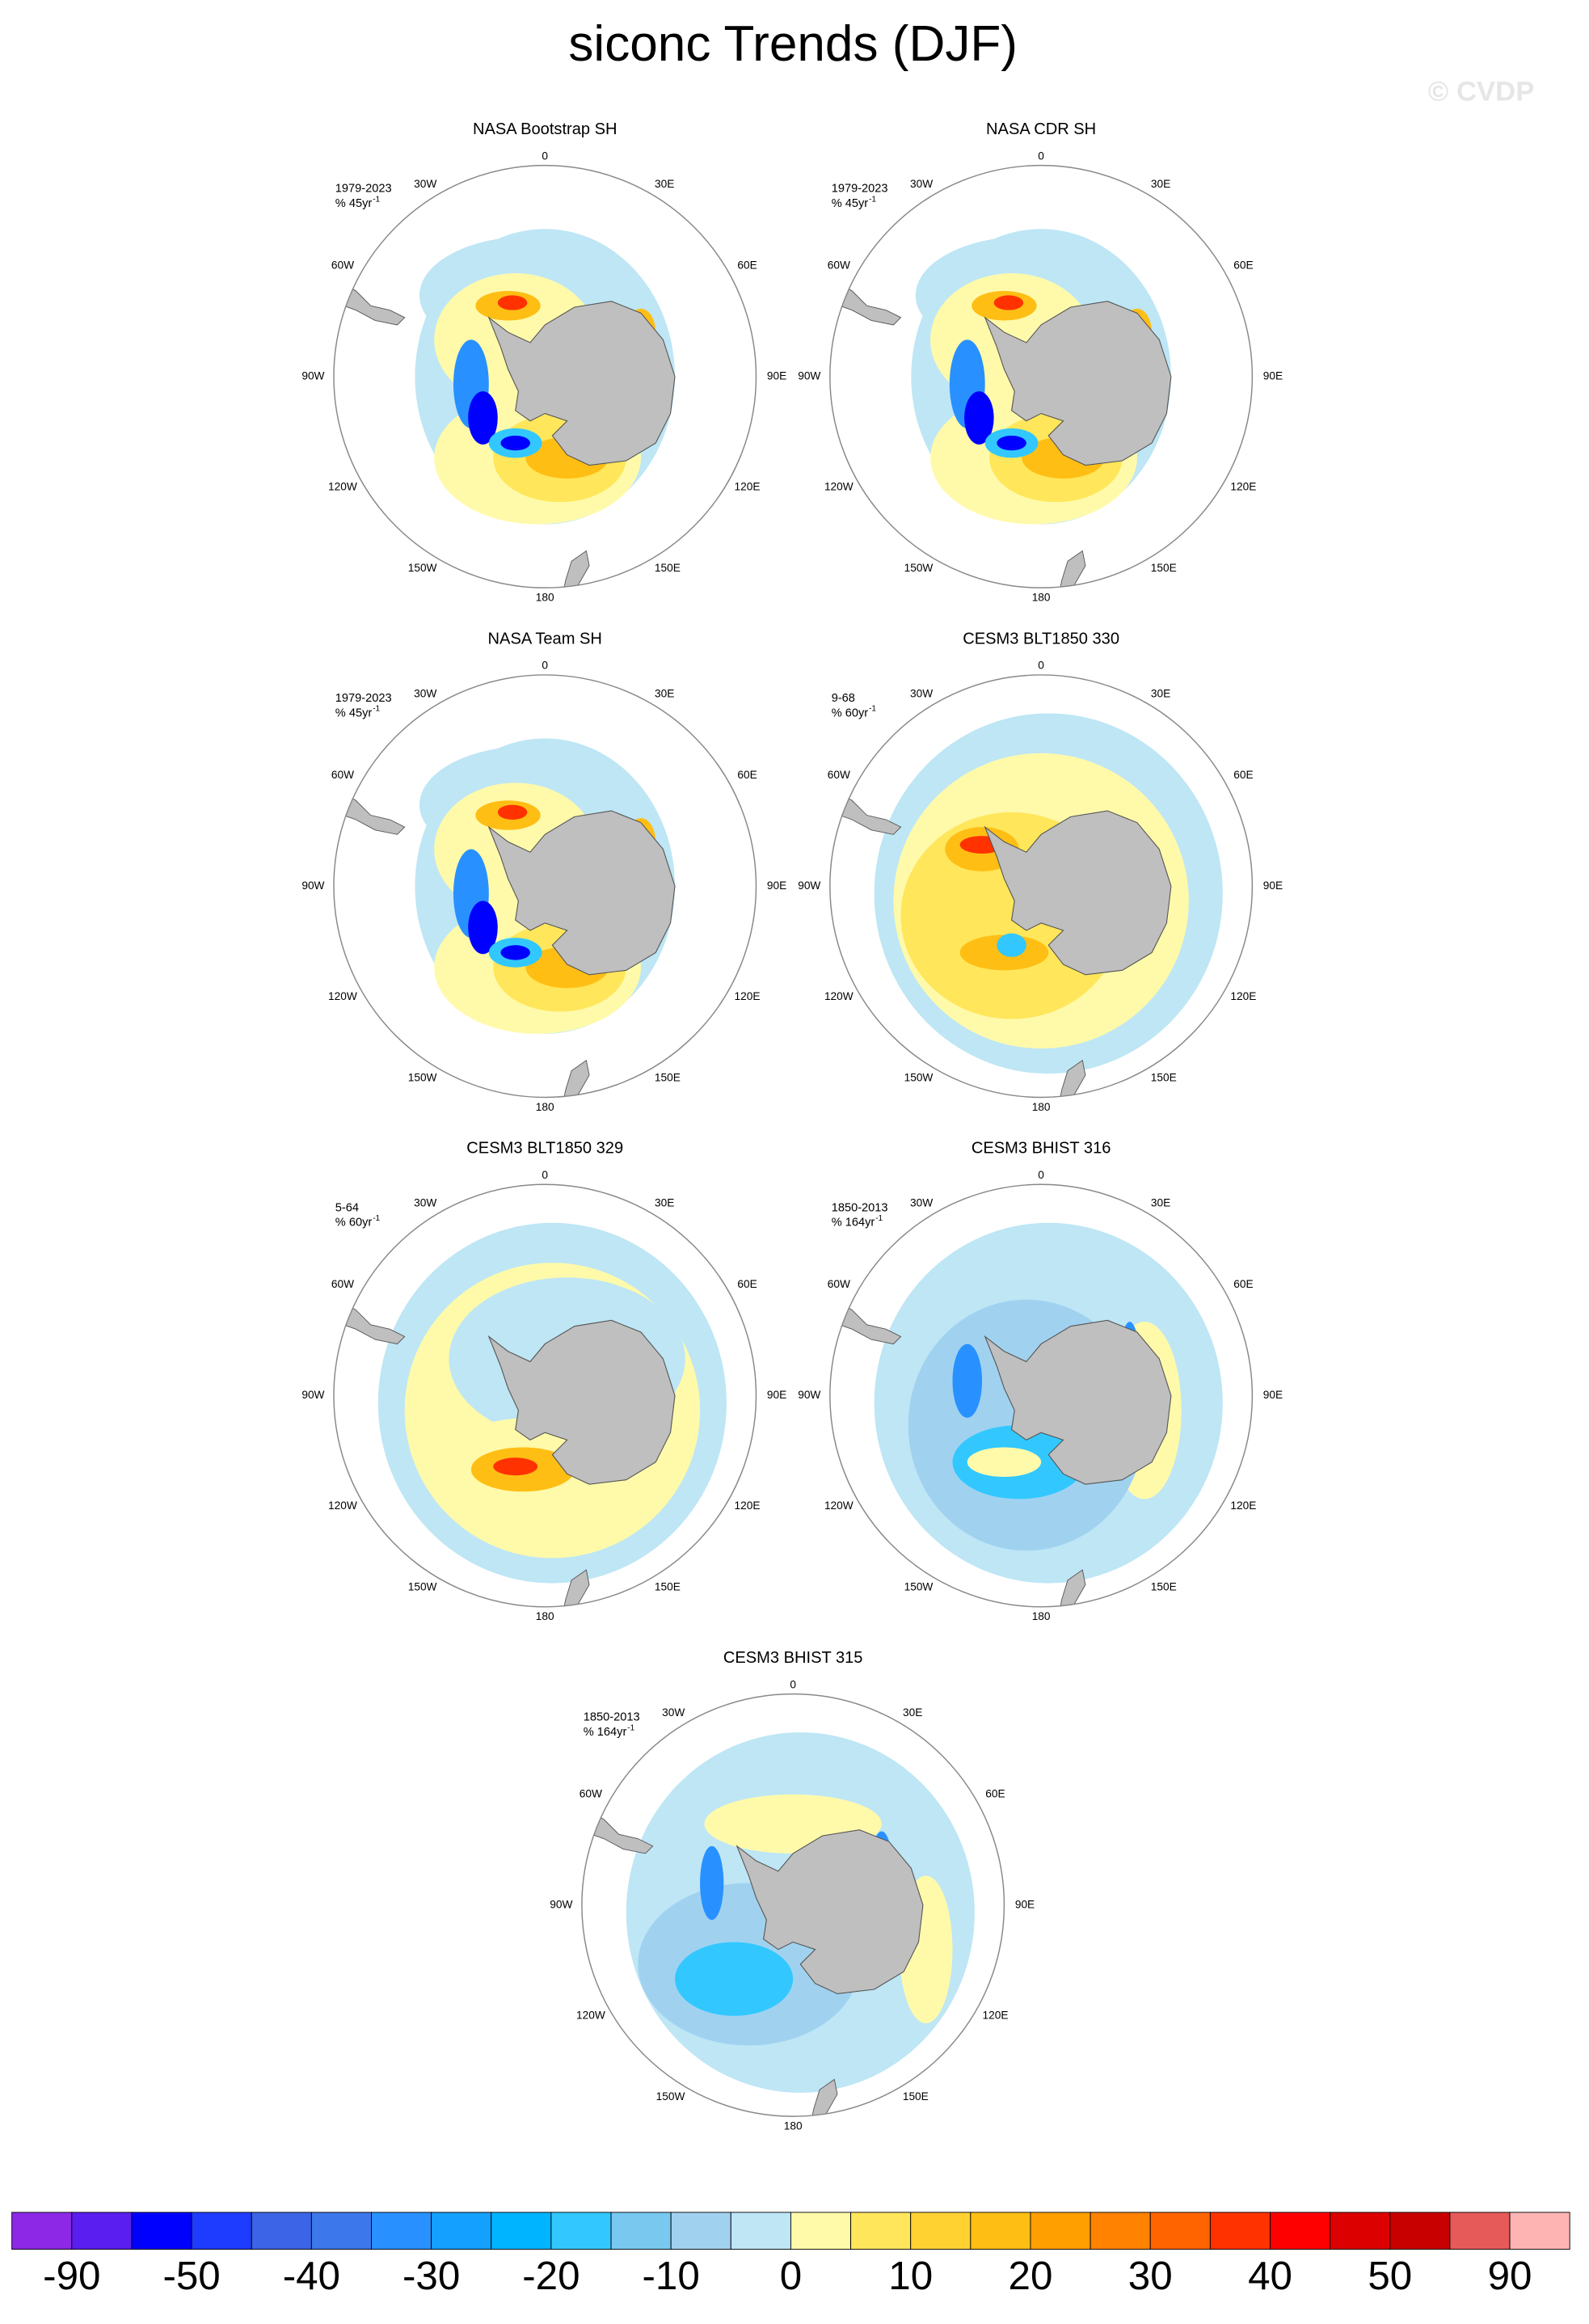  Describe the element at coordinates (1390, 2276) in the screenshot. I see `colorbar-label: 50` at that location.